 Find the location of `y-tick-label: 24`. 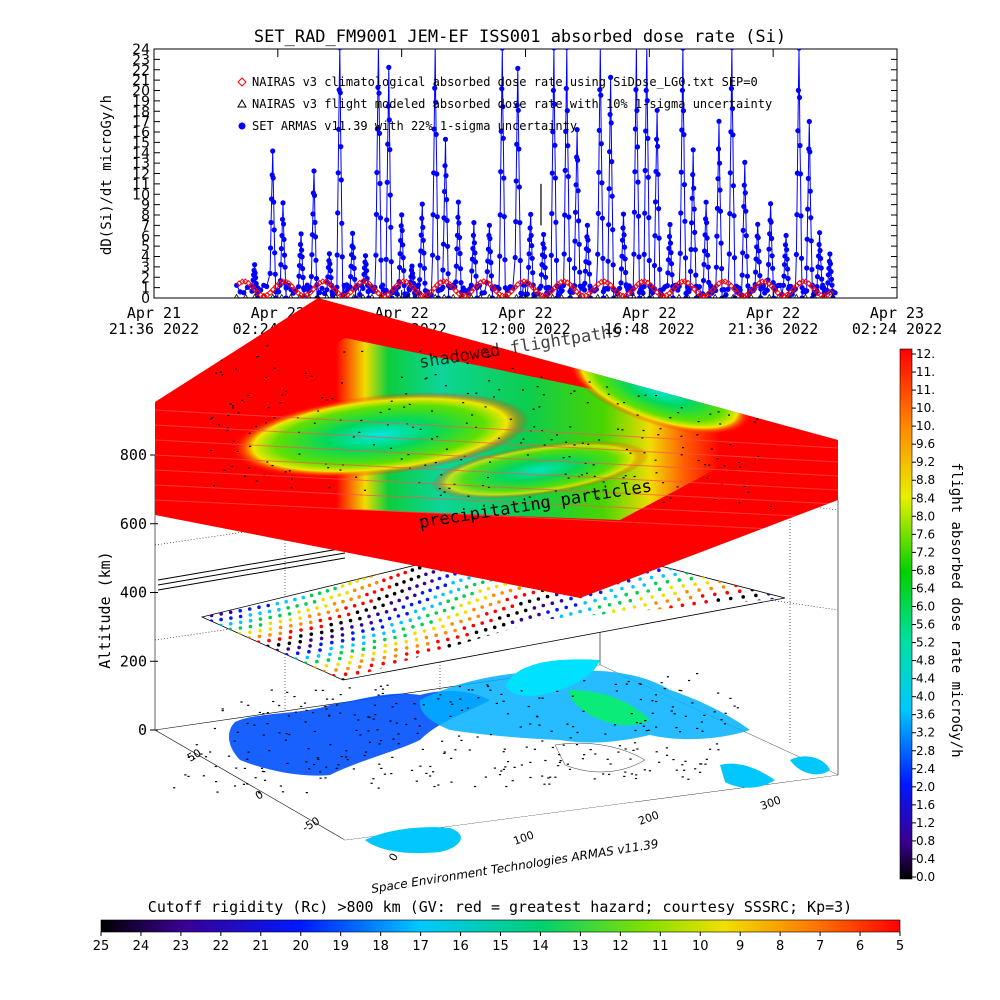

y-tick-label: 24 is located at coordinates (141, 50).